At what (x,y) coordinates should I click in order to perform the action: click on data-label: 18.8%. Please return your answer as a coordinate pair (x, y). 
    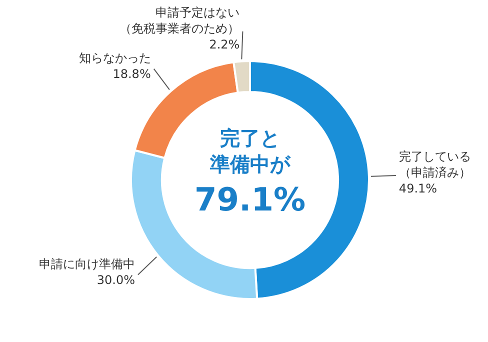
    Looking at the image, I should click on (131, 73).